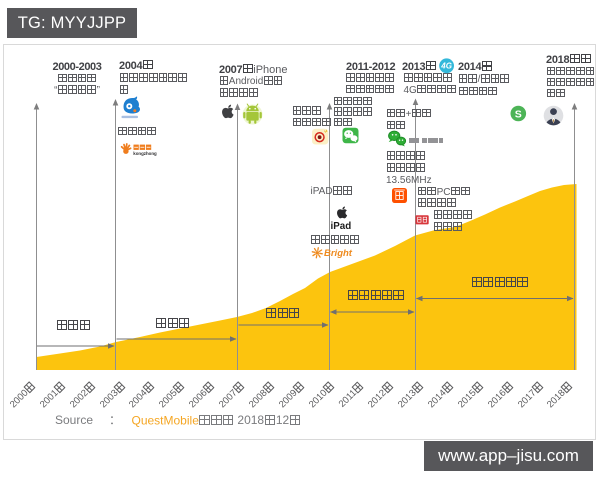  What do you see at coordinates (446, 66) in the screenshot?
I see `svg-text: 4G` at bounding box center [446, 66].